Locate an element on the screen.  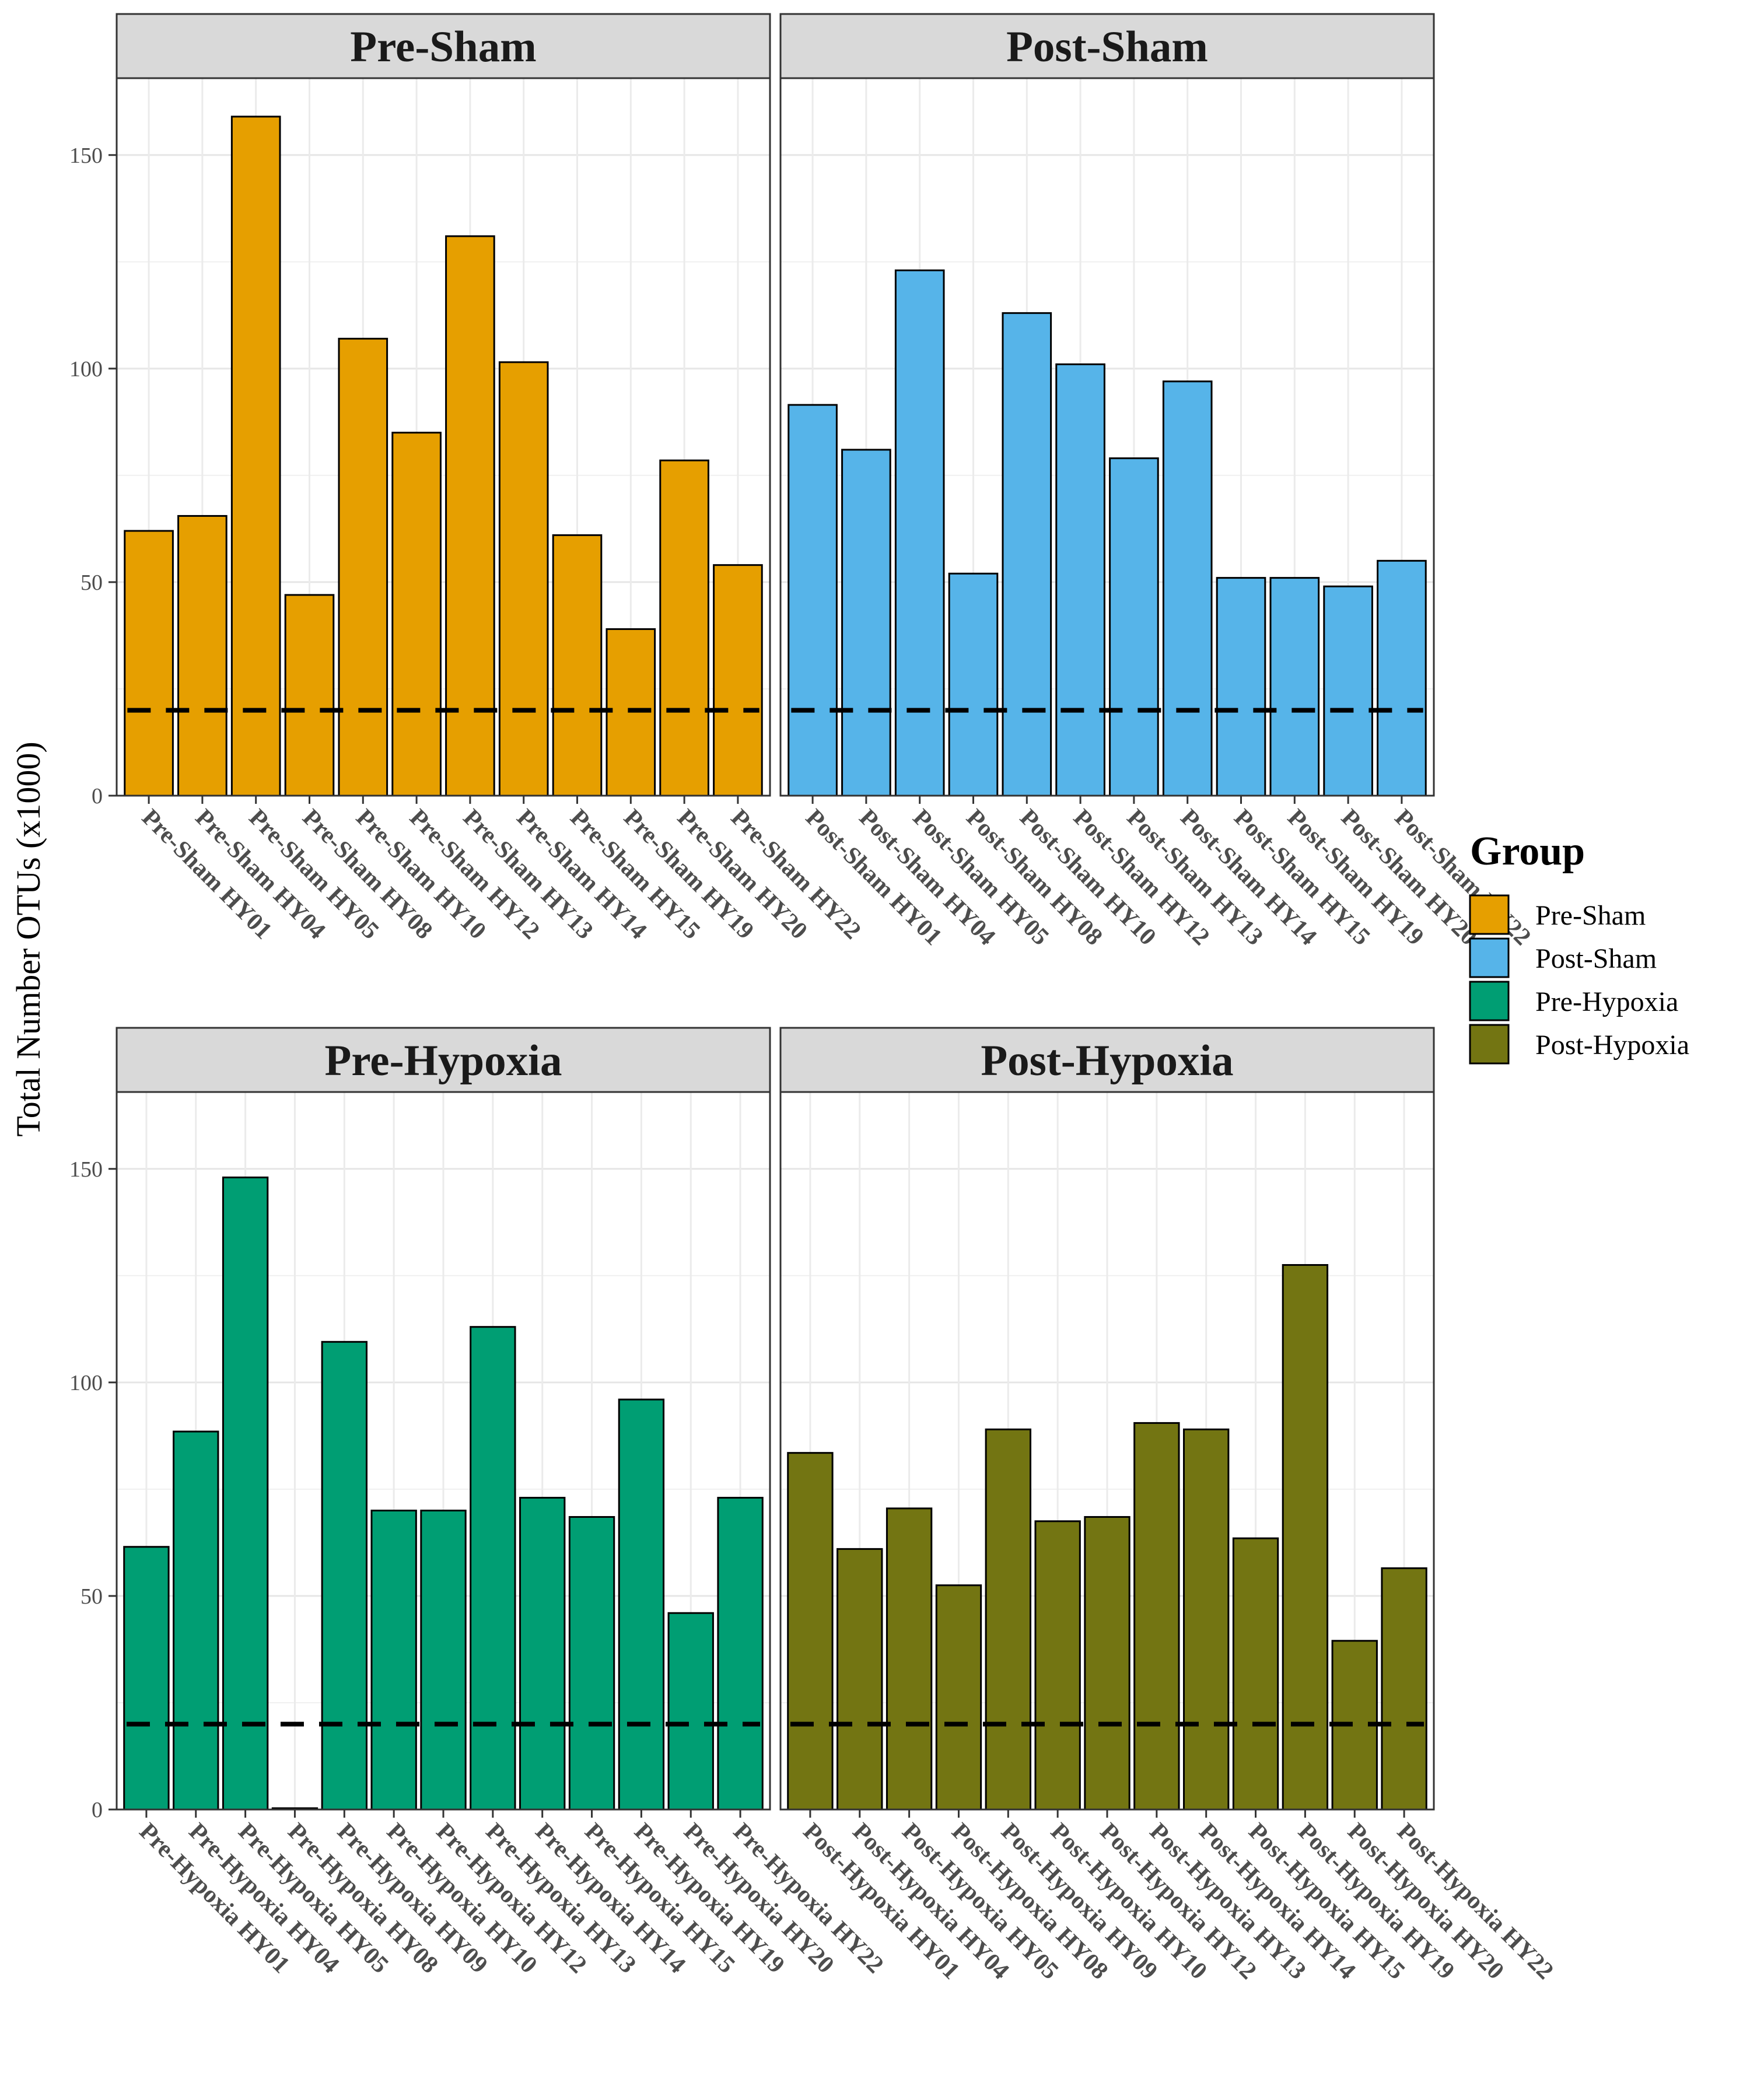
bar-post-hypoxia-hy04 is located at coordinates (859, 1679).